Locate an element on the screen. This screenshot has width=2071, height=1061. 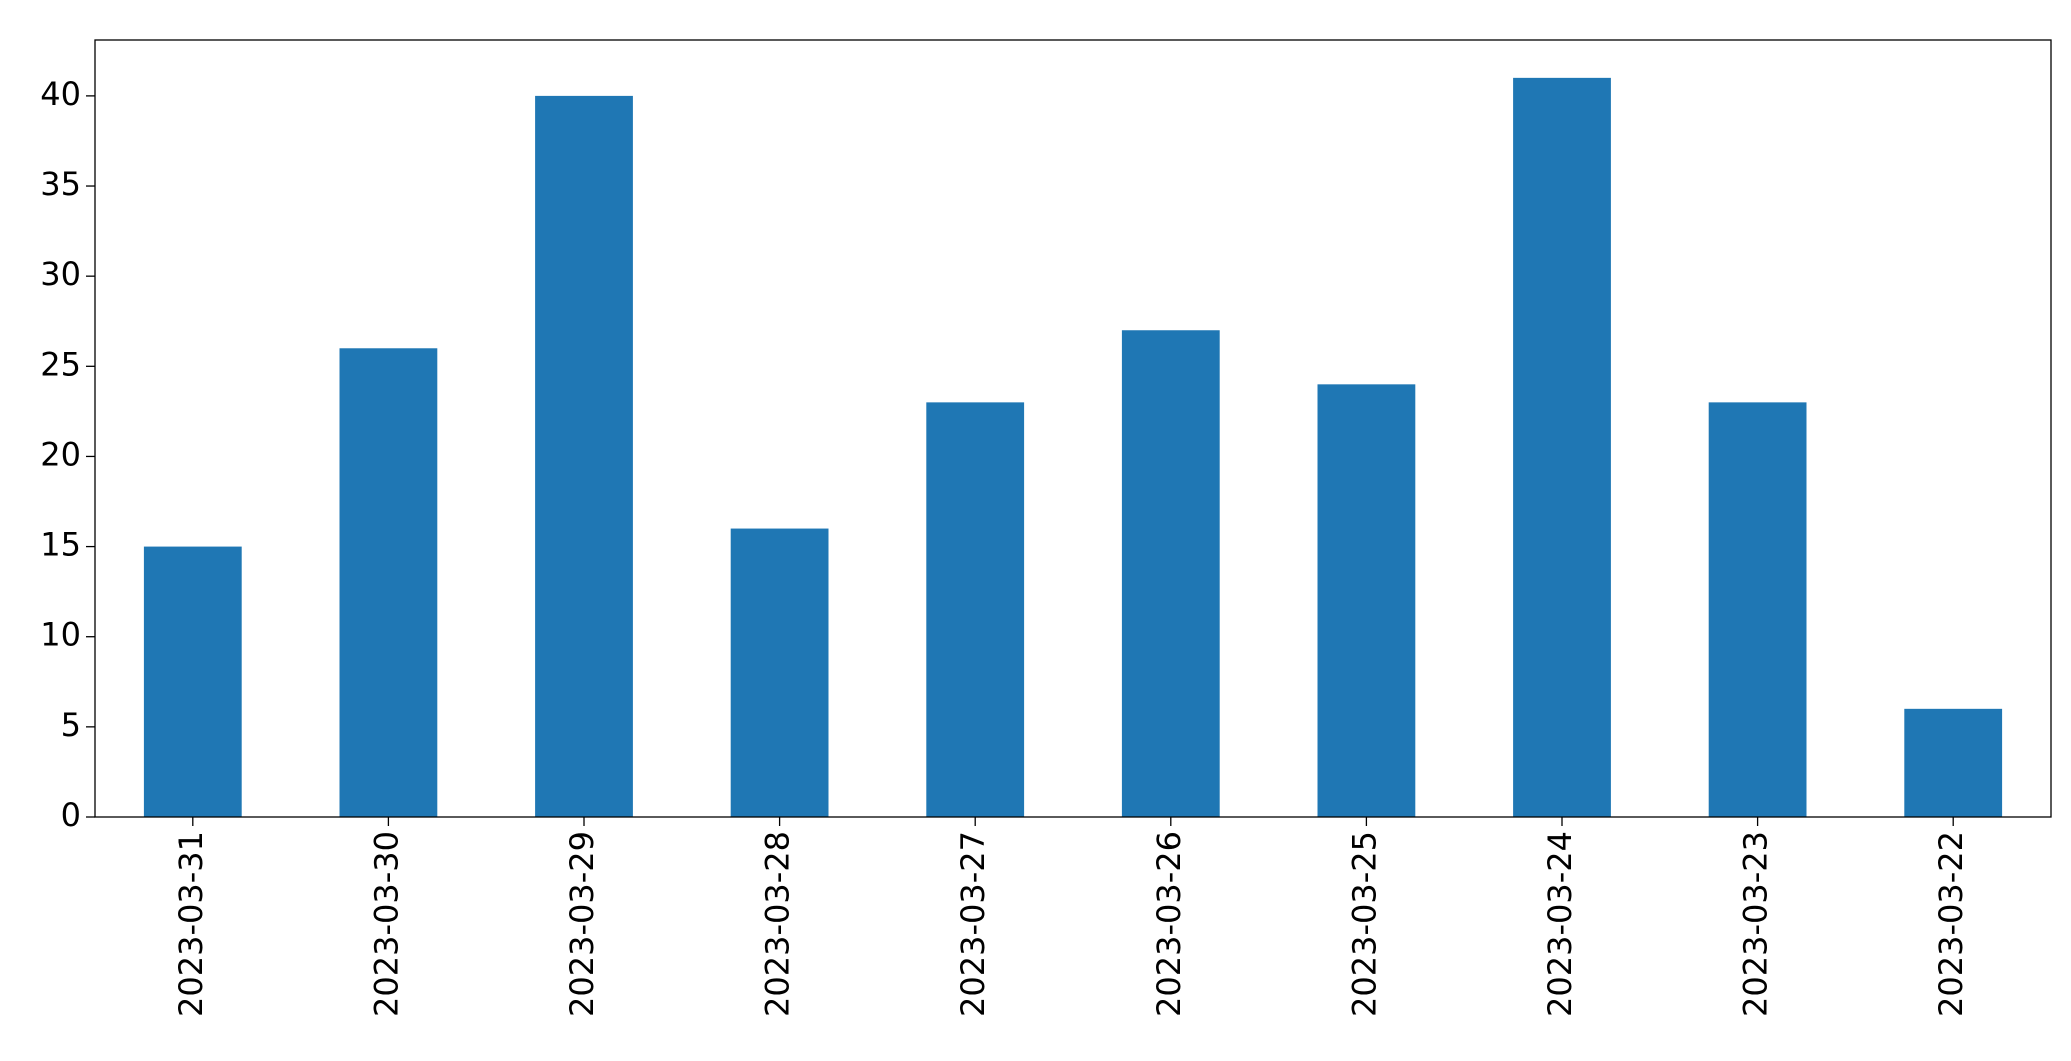
y-tick-label: 20 is located at coordinates (60, 454).